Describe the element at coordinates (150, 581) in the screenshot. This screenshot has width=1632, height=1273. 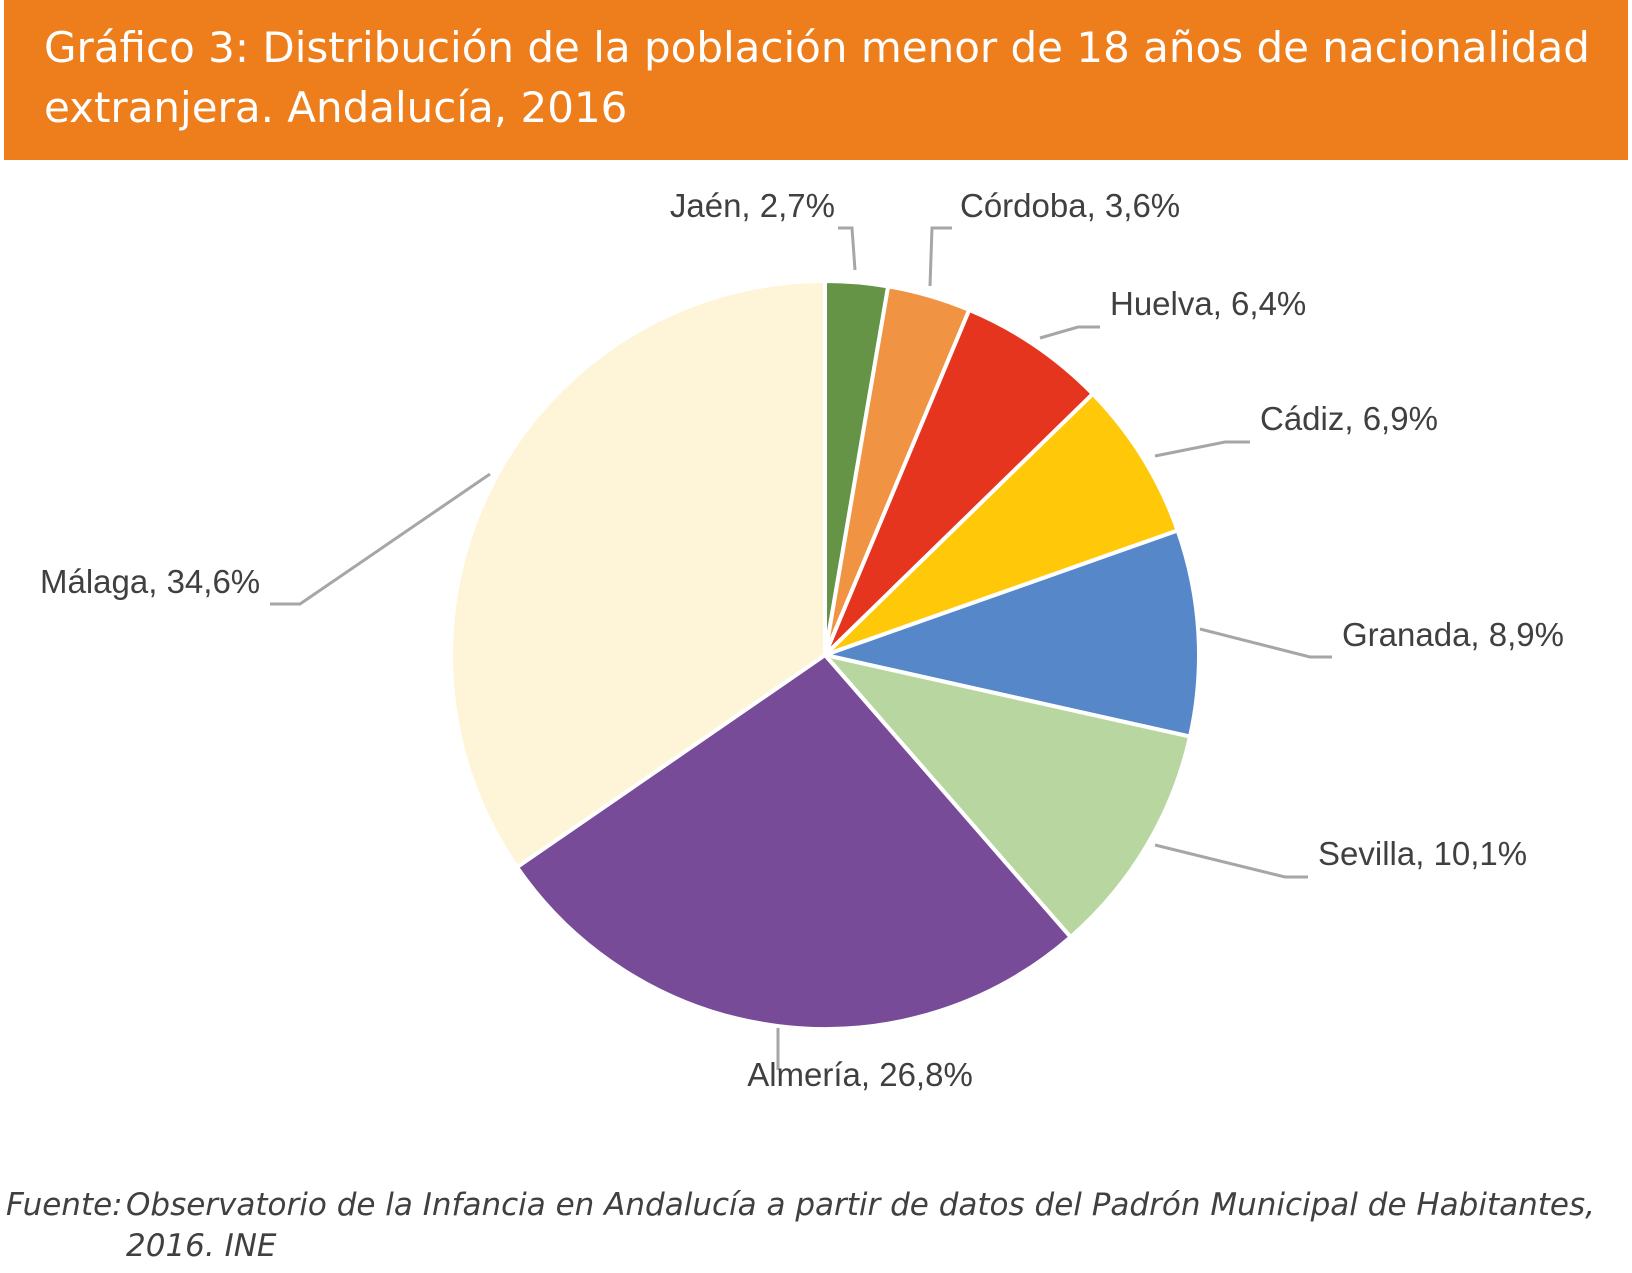
I see `slice-label: Málaga, 34,6%` at that location.